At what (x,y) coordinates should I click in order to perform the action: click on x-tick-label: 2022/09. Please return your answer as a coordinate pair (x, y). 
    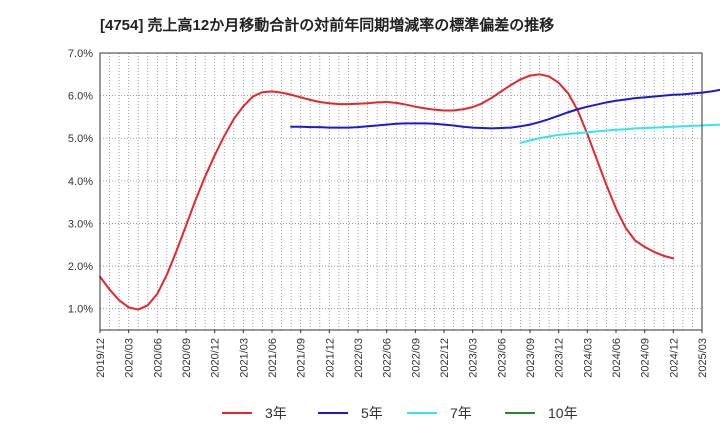
    Looking at the image, I should click on (416, 358).